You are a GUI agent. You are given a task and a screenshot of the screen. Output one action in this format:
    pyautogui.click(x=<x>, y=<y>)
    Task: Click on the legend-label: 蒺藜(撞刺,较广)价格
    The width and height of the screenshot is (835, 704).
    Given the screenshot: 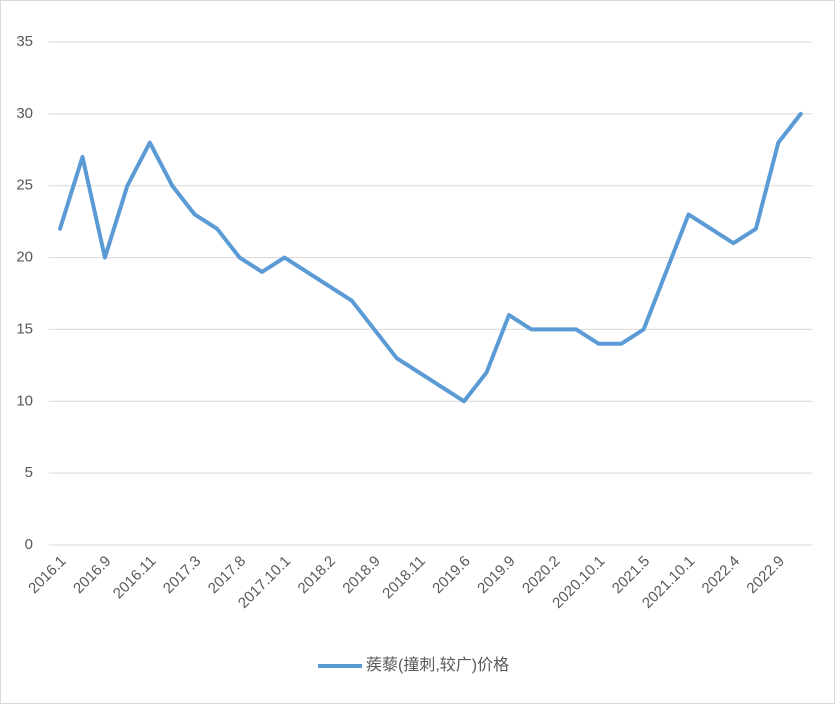 What is the action you would take?
    pyautogui.click(x=437, y=665)
    